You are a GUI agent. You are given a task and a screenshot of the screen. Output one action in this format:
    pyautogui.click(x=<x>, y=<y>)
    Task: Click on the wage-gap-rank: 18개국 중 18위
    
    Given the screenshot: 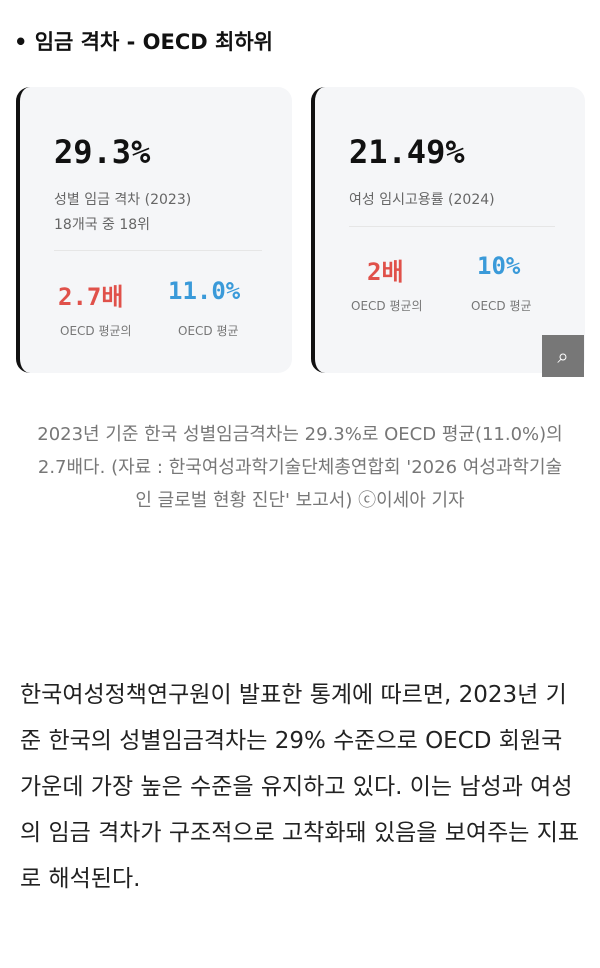 What is the action you would take?
    pyautogui.click(x=102, y=225)
    